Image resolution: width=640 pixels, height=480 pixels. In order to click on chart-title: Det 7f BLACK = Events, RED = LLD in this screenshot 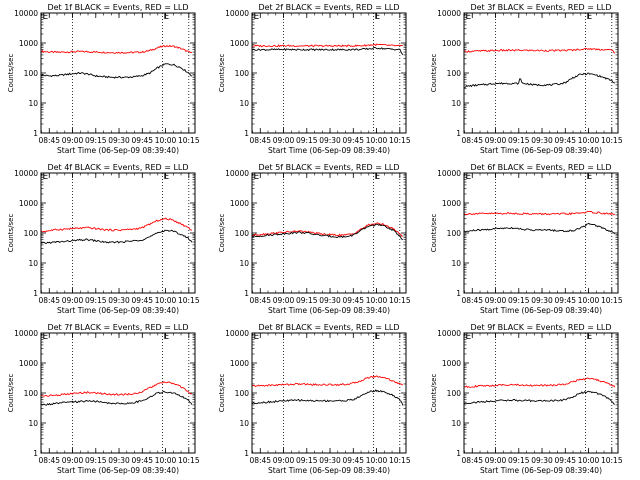, I will do `click(117, 327)`.